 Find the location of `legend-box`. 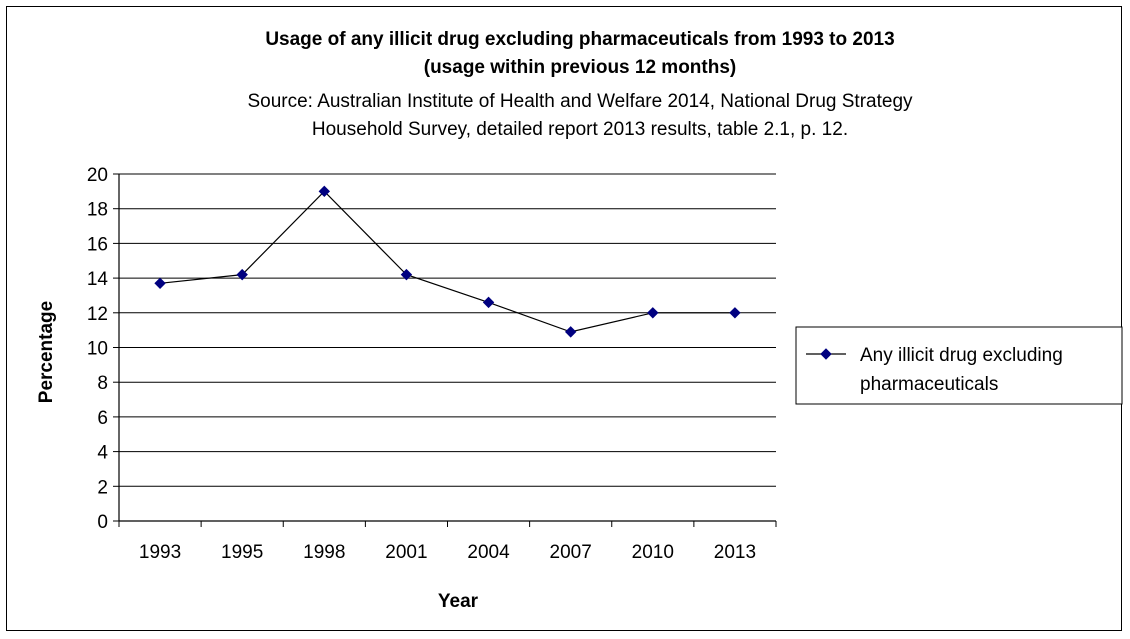

legend-box is located at coordinates (959, 365).